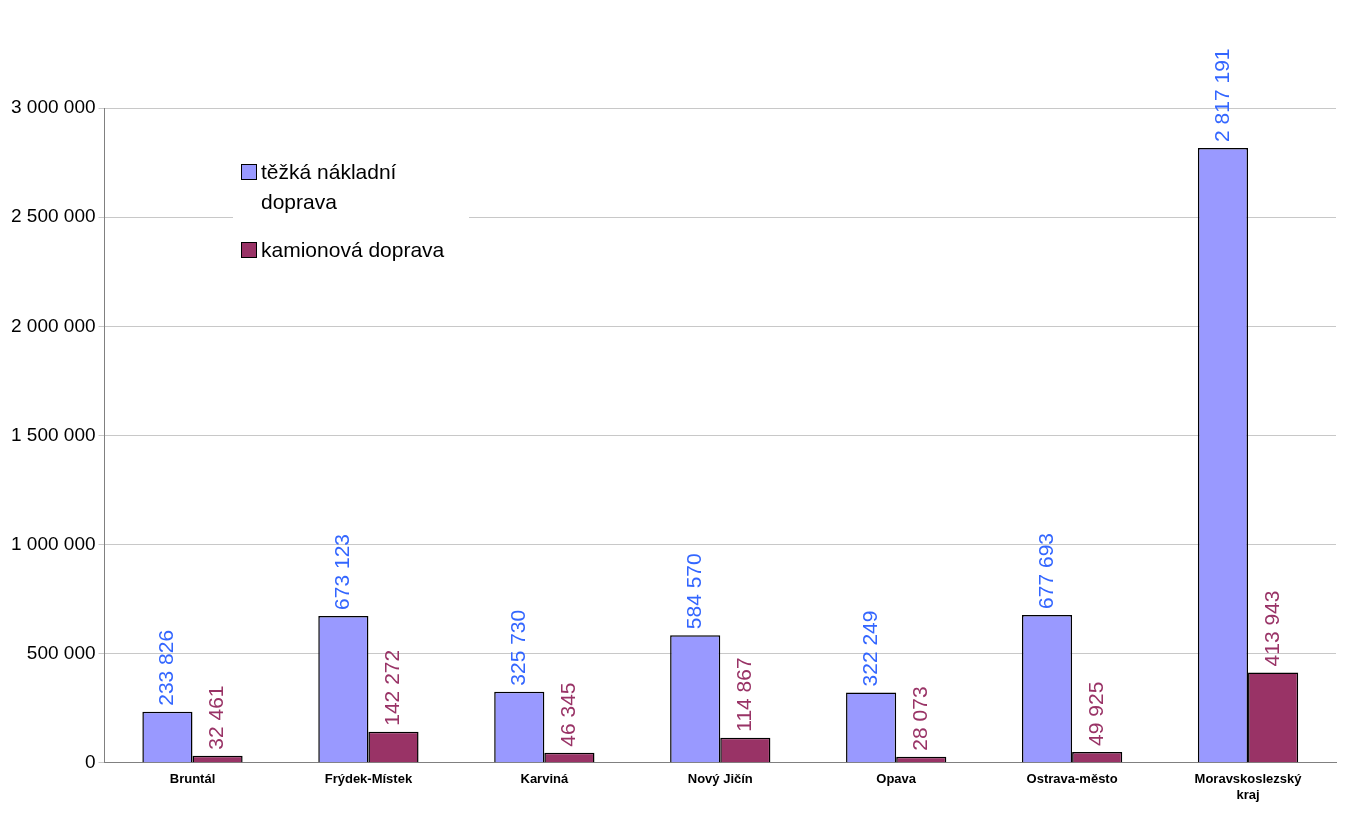  I want to click on y-tick-label: 2 000 000, so click(53, 325).